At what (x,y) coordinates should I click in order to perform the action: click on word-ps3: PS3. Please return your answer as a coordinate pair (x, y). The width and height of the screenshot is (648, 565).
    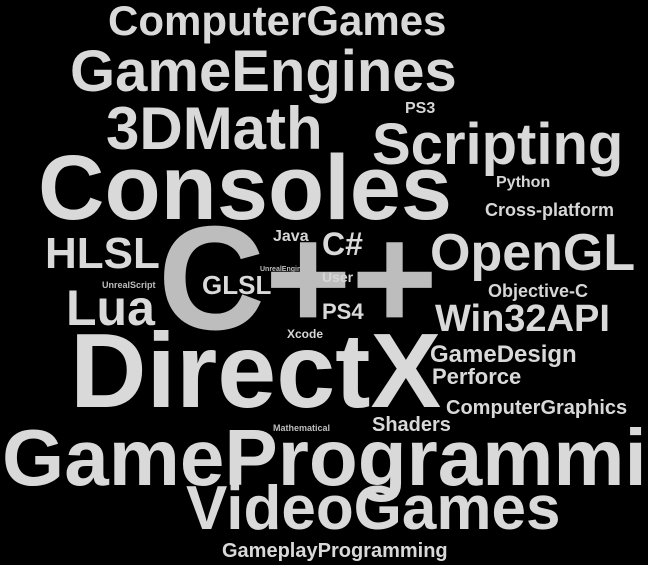
    Looking at the image, I should click on (420, 108).